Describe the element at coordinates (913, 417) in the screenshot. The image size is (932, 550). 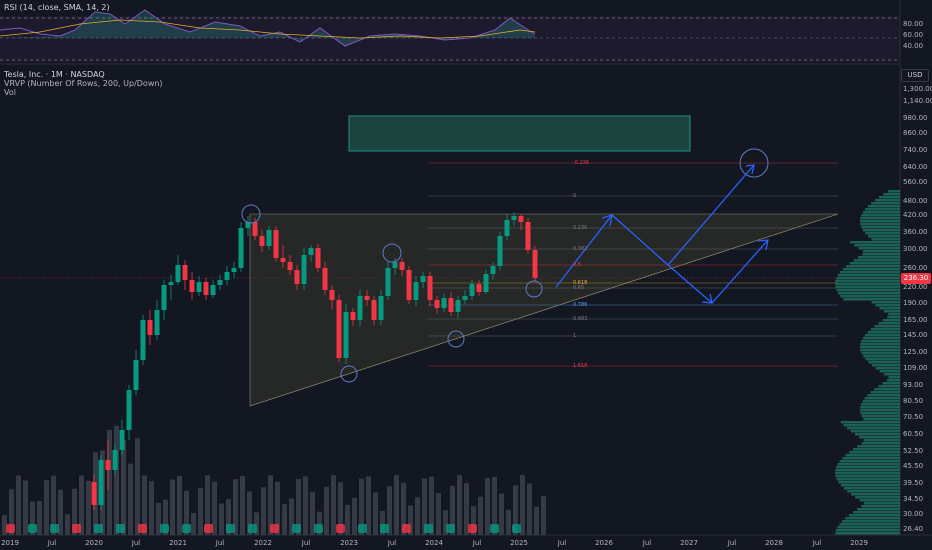
I see `price-tick: 70.50` at that location.